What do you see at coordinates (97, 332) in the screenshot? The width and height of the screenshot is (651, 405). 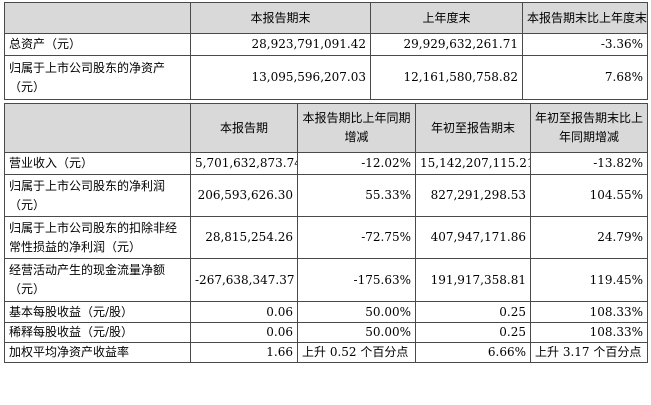 I see `row-label: 稀释每股收益（元/股）` at bounding box center [97, 332].